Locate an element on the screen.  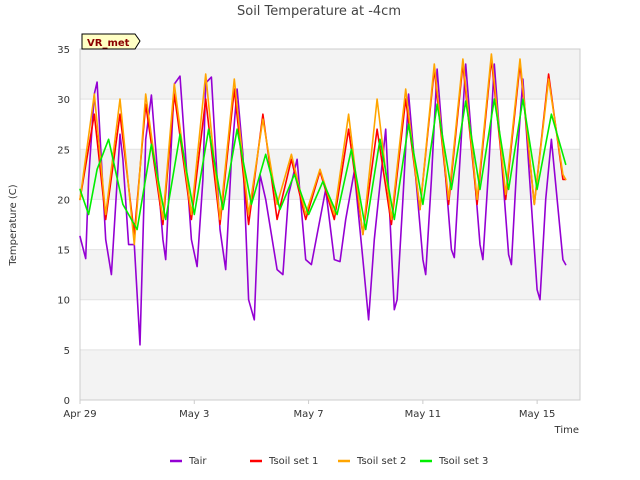
x-tick-label: Apr 29 is located at coordinates (79, 414).